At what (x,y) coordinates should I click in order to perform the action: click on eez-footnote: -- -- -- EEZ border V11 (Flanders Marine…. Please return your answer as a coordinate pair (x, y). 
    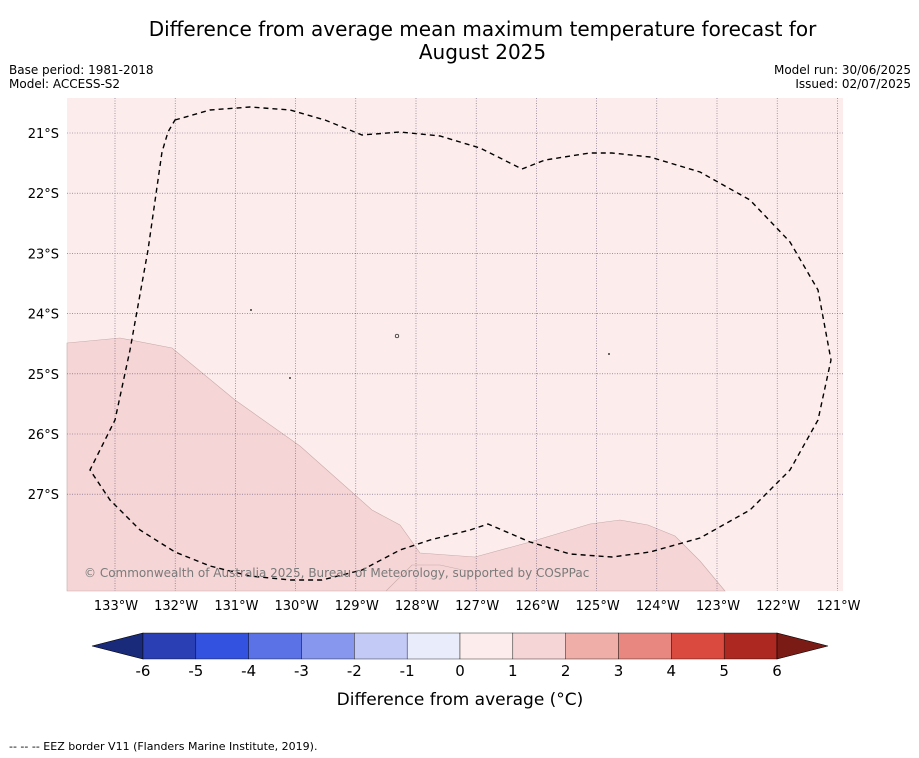
    Looking at the image, I should click on (163, 746).